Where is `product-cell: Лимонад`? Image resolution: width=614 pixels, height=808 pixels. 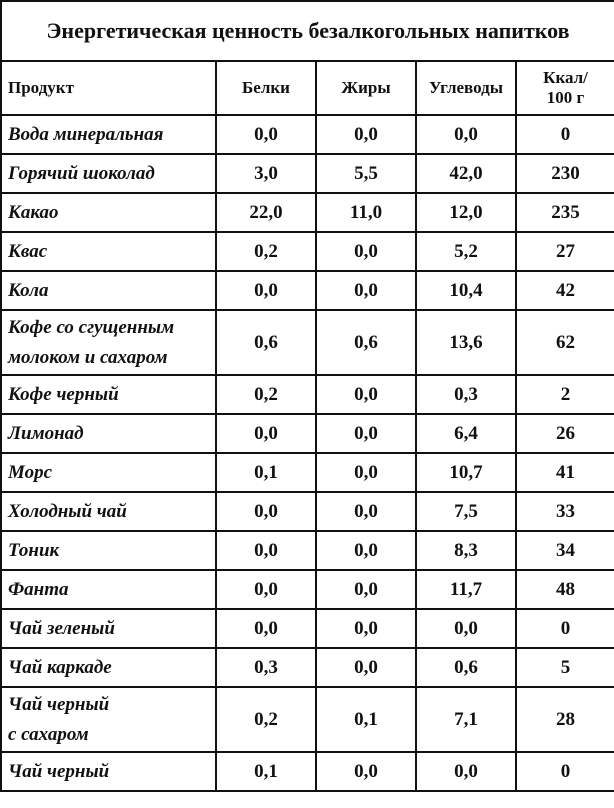 product-cell: Лимонад is located at coordinates (108, 433).